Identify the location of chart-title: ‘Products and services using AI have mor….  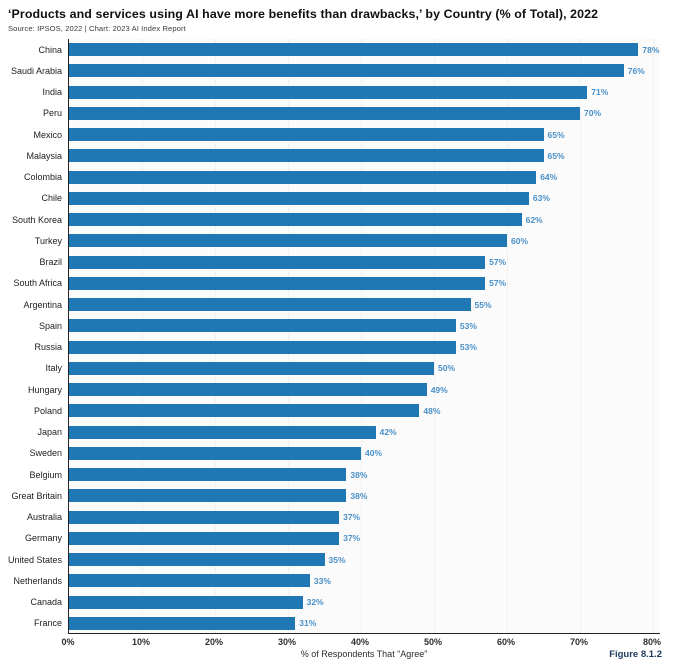
(303, 14).